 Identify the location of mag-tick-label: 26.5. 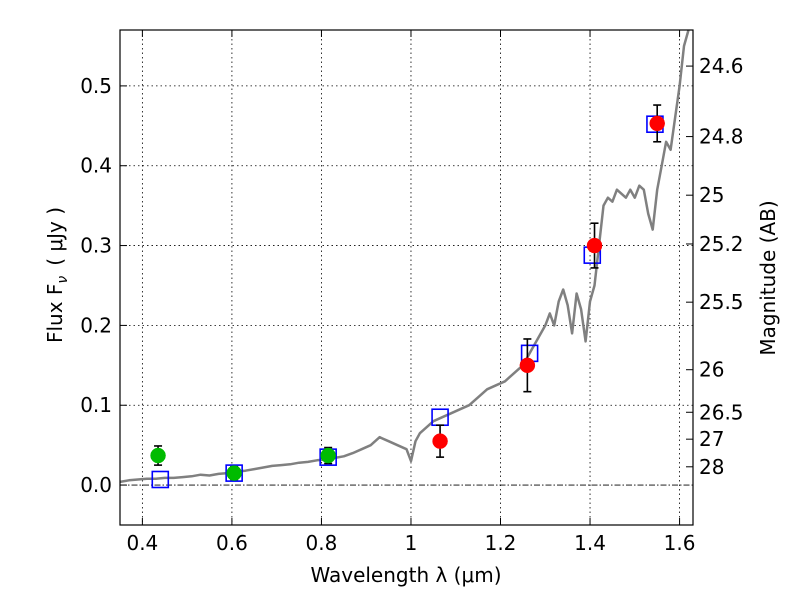
(721, 412).